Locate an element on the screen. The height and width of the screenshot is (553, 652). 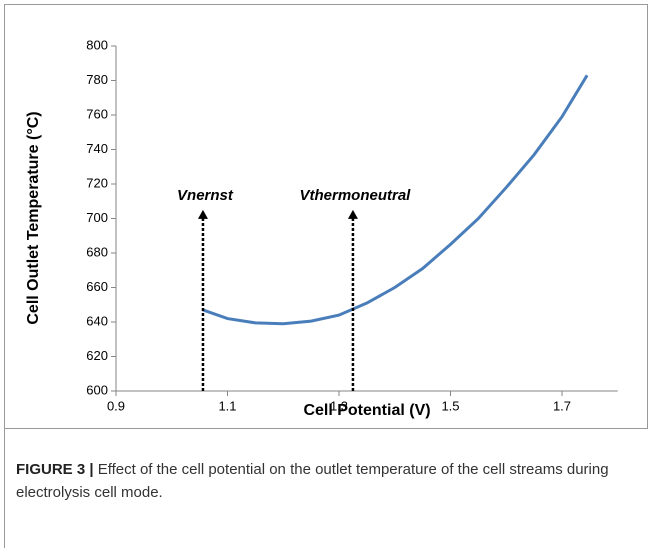
y-tick-label: 800 is located at coordinates (97, 44).